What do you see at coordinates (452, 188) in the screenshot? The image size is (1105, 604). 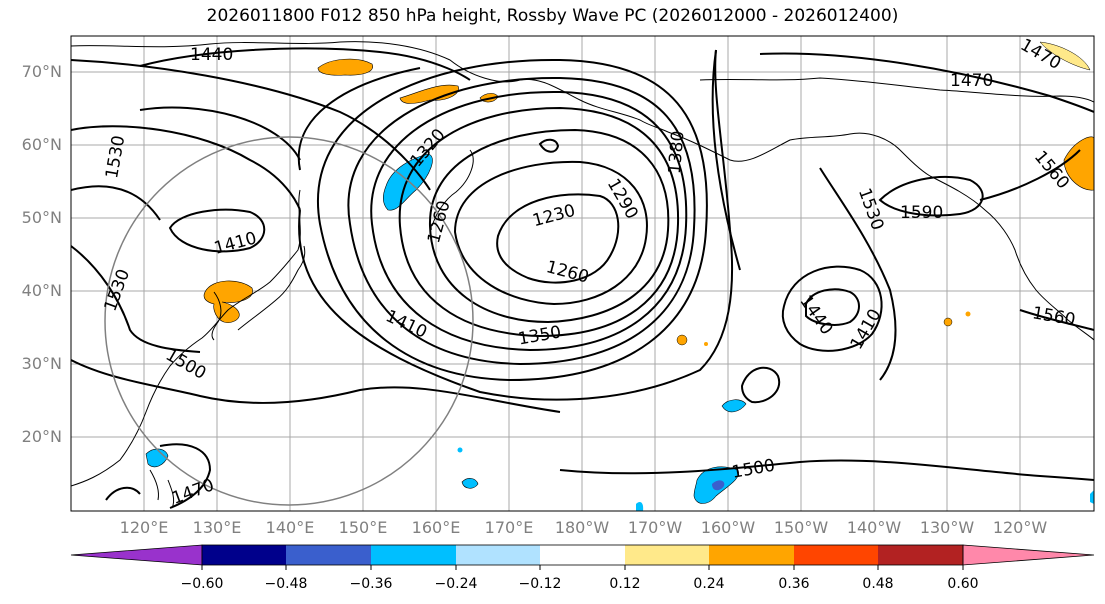 I see `kamchatka-coastline` at bounding box center [452, 188].